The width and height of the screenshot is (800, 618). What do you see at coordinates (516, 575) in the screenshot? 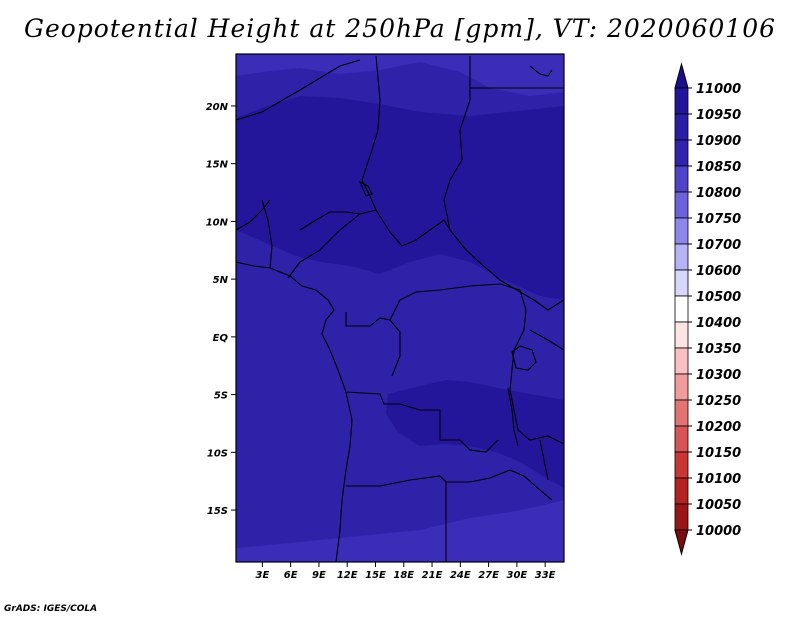
I see `lon-tick-label: 30E` at bounding box center [516, 575].